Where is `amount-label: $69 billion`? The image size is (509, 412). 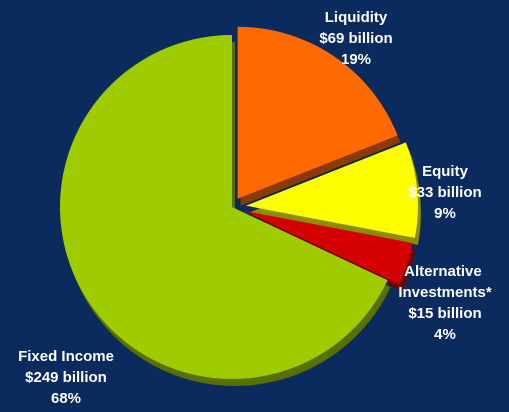 amount-label: $69 billion is located at coordinates (355, 38).